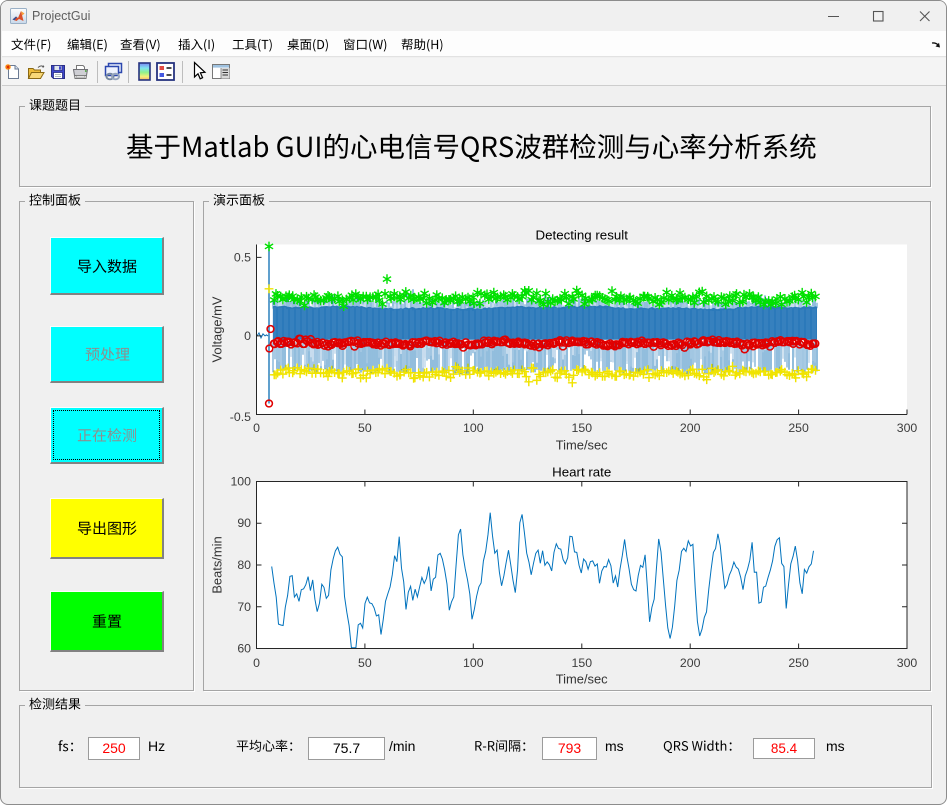 This screenshot has width=947, height=805. Describe the element at coordinates (244, 649) in the screenshot. I see `svg-text: 60` at that location.